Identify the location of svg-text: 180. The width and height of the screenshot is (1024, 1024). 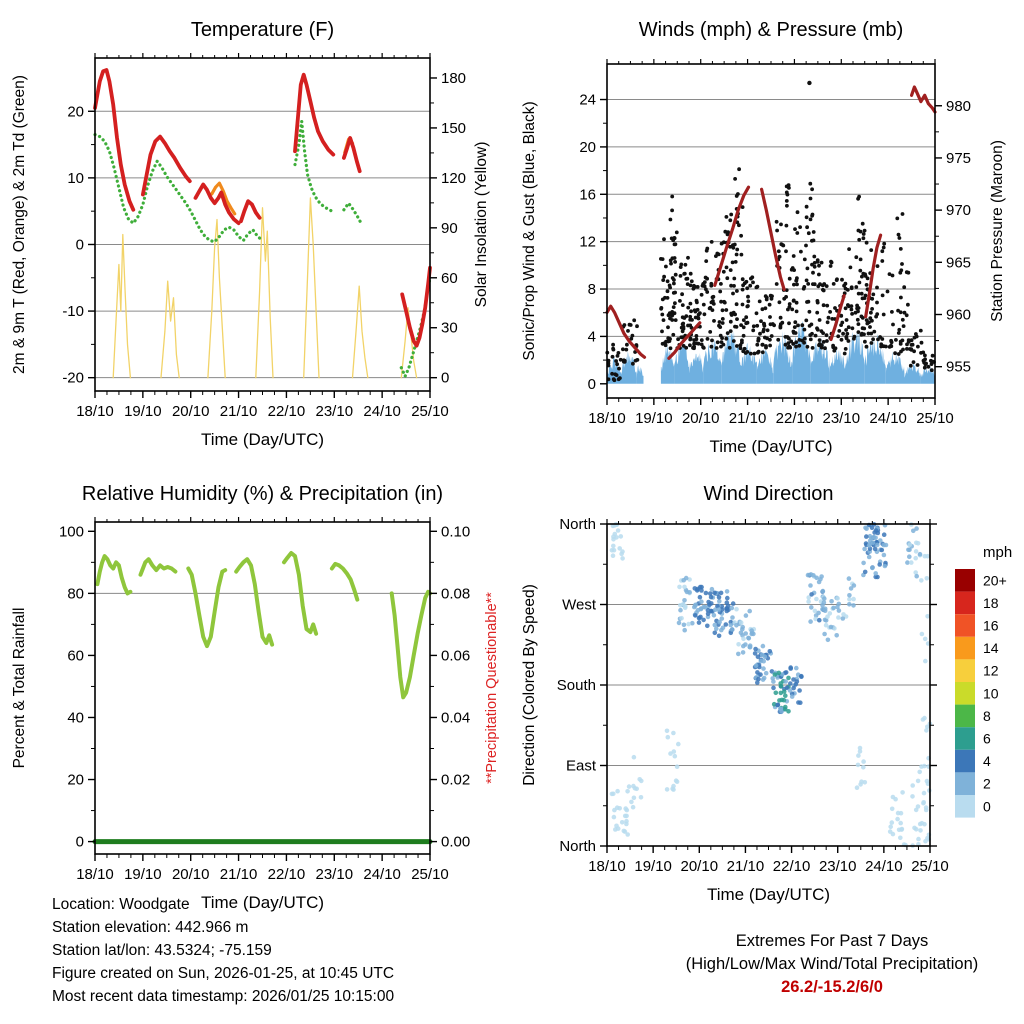
(453, 78).